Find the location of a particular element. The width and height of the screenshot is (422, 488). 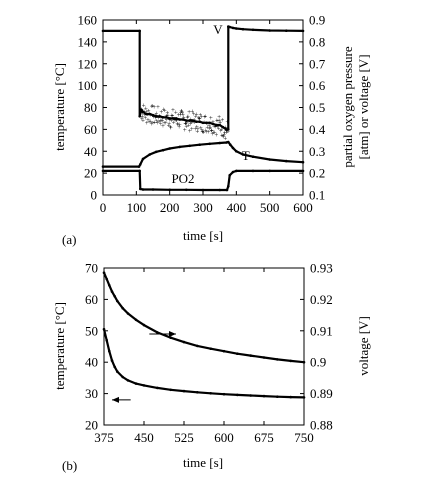

y-right-tick-label: 0.89 is located at coordinates (321, 393).